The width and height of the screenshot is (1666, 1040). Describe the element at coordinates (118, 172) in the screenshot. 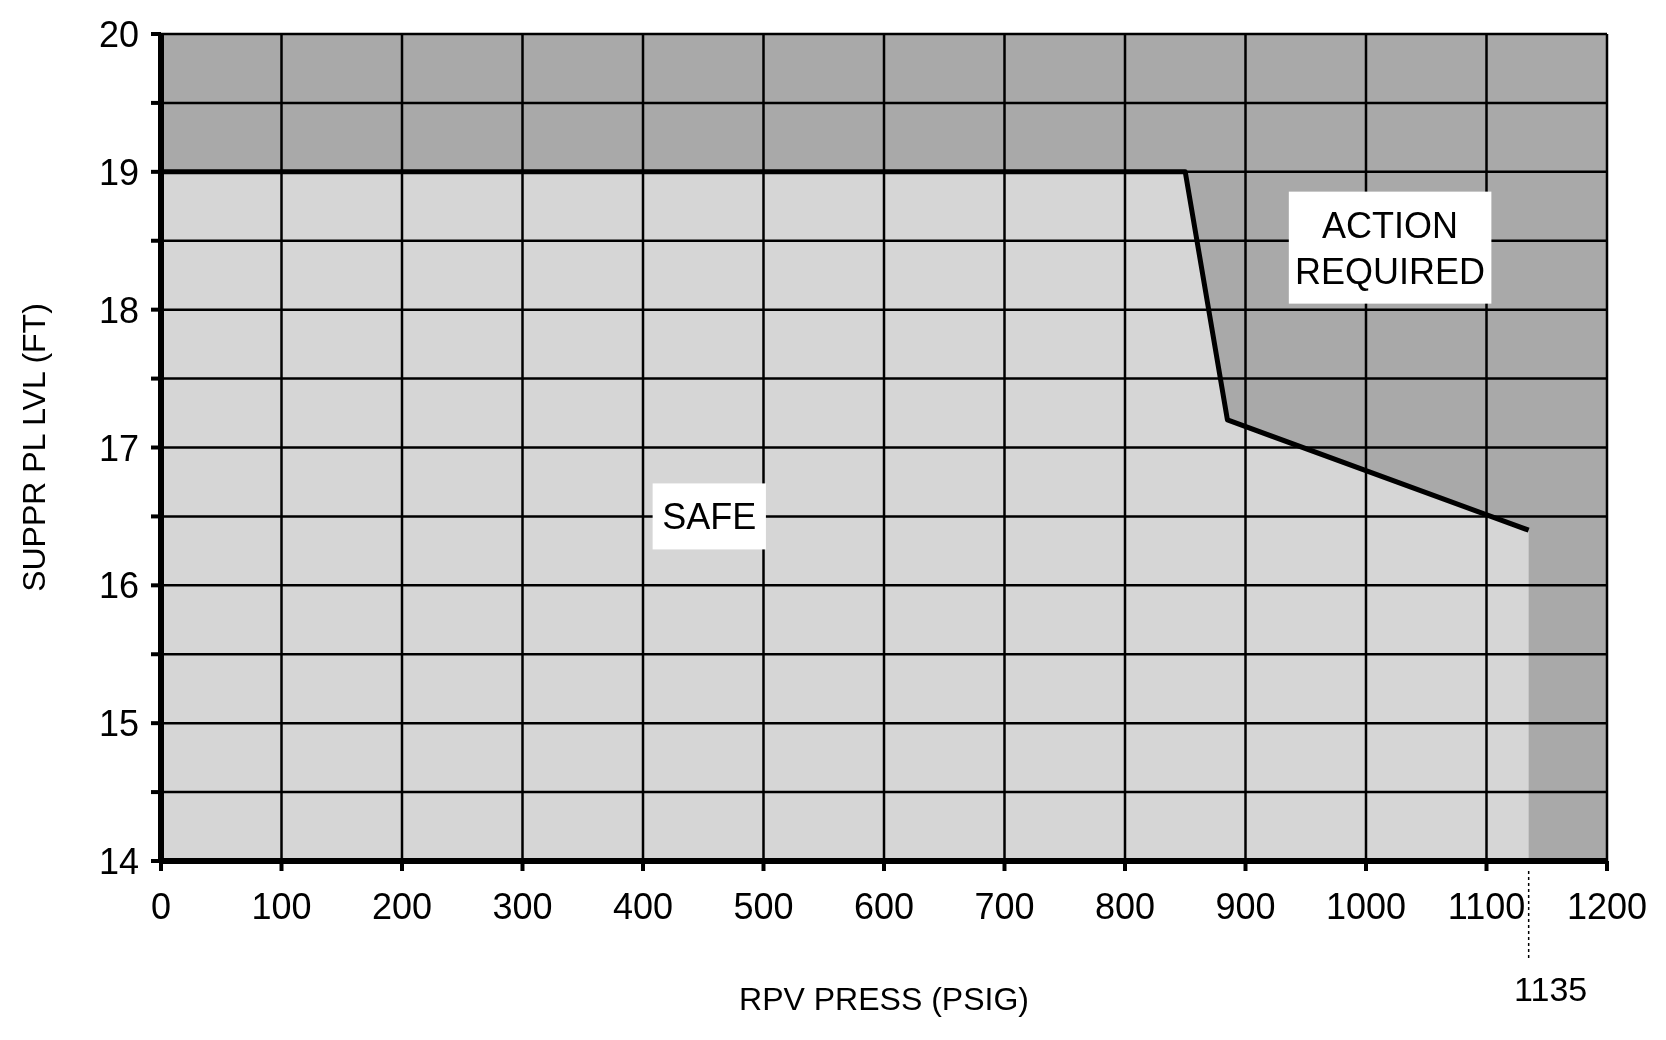

I see `y-tick-label: 19` at that location.